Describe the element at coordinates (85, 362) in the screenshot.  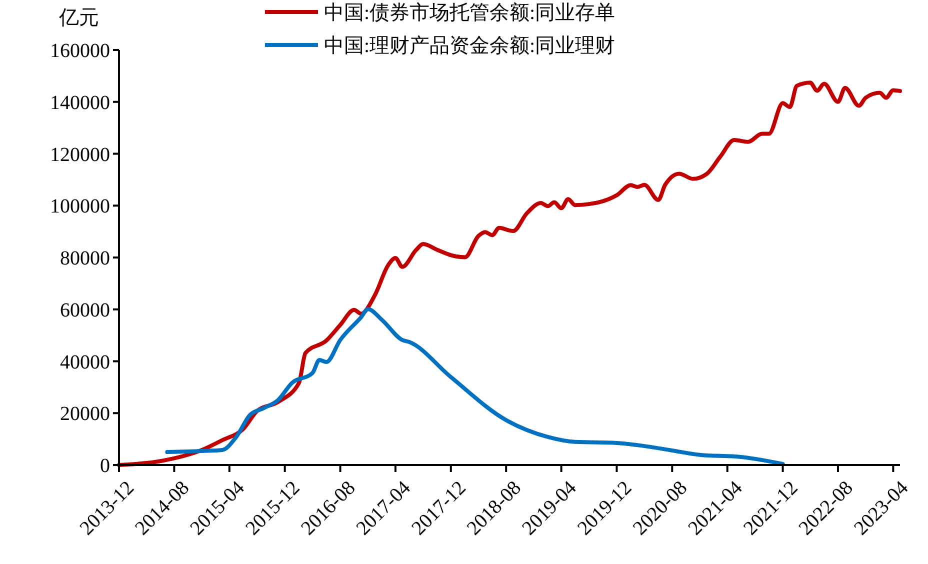
I see `y-tick-label: 40000` at that location.